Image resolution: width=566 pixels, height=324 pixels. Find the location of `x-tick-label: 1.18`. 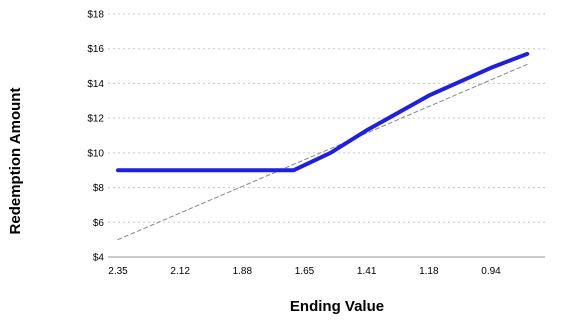

x-tick-label: 1.18 is located at coordinates (429, 271).